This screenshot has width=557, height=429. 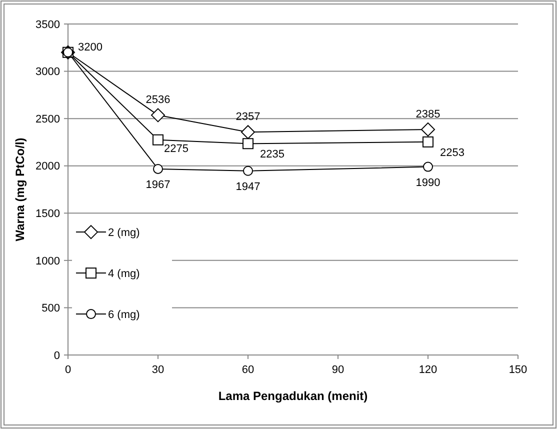 I want to click on y-axis-title: Warna (mg PtCo/l), so click(x=20, y=190).